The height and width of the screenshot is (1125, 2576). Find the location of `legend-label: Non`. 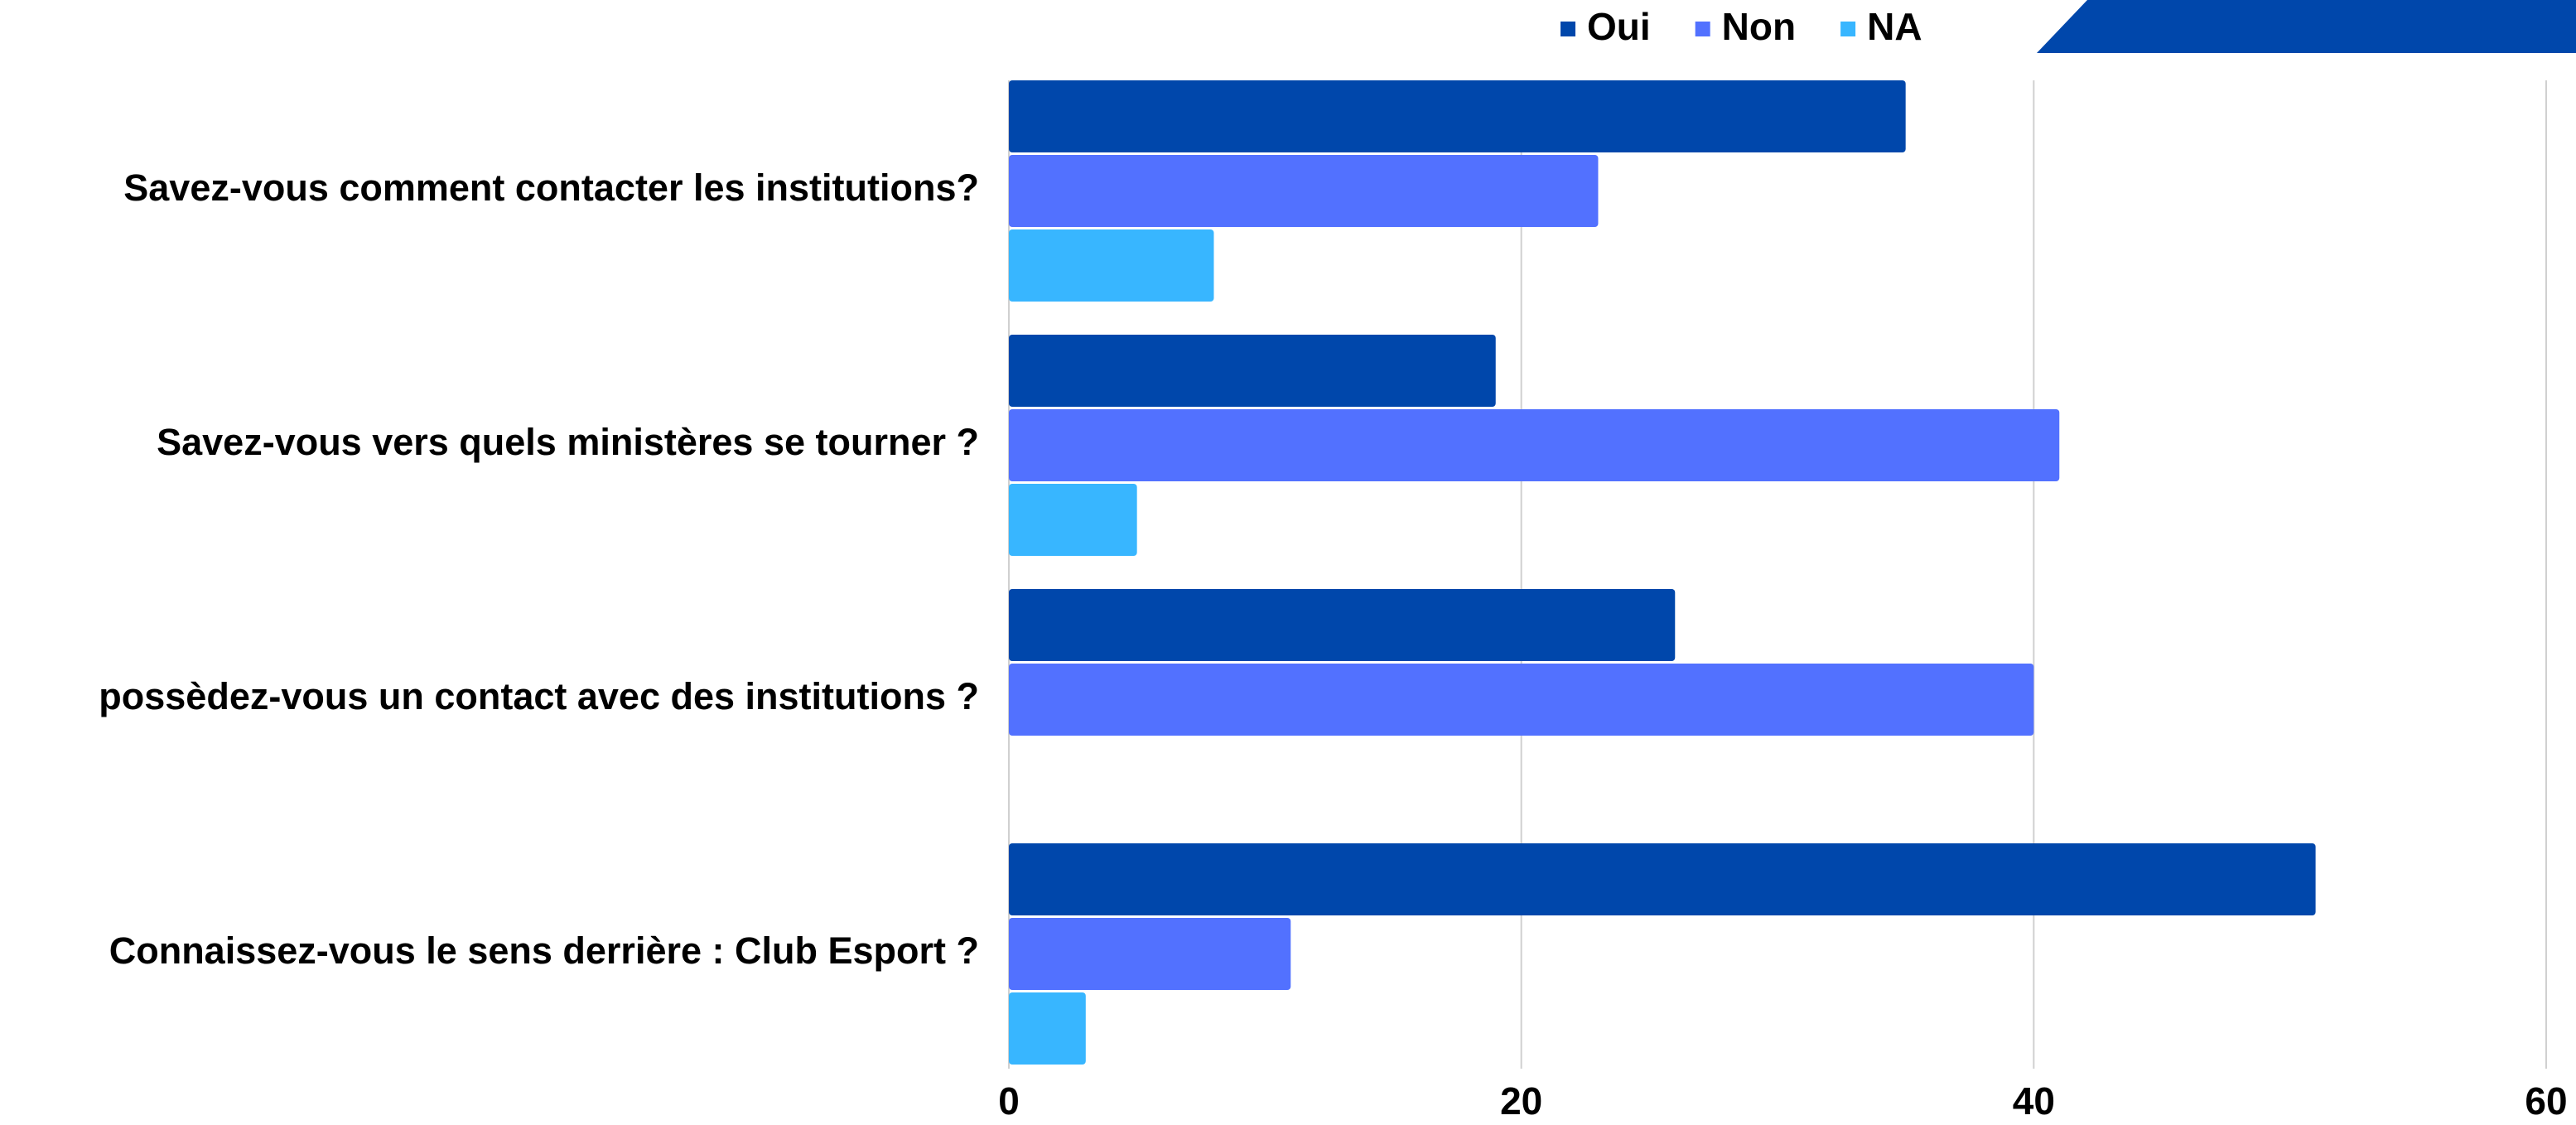

legend-label: Non is located at coordinates (1759, 26).